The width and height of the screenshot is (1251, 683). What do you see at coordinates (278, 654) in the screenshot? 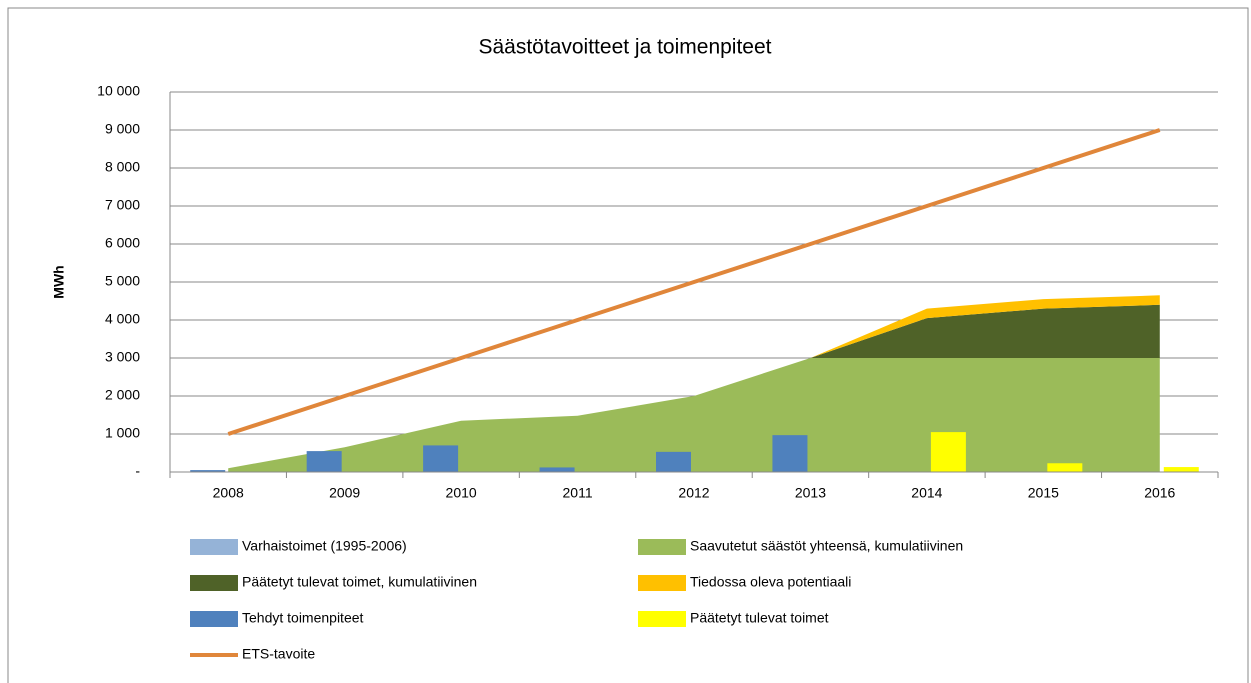
I see `legend-label: ETS-tavoite` at bounding box center [278, 654].